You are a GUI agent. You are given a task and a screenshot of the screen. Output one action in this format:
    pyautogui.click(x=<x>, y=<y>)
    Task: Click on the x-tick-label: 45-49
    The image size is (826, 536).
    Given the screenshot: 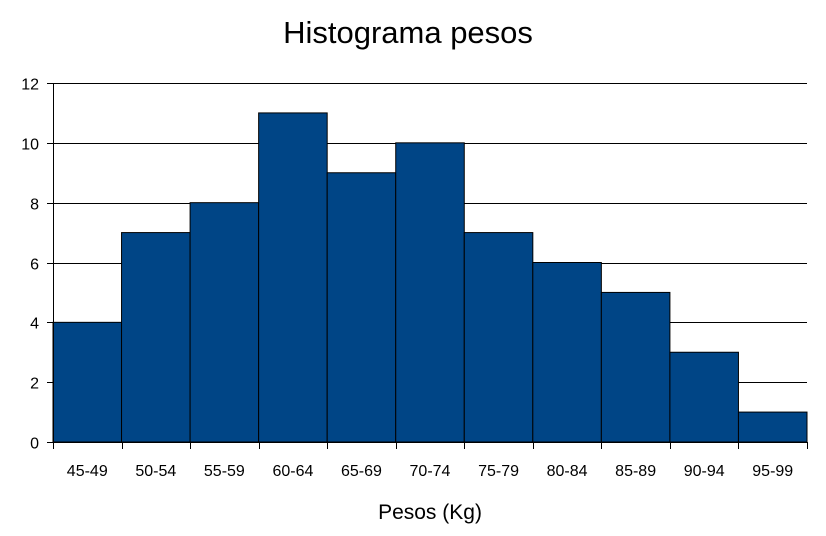 What is the action you would take?
    pyautogui.click(x=87, y=471)
    